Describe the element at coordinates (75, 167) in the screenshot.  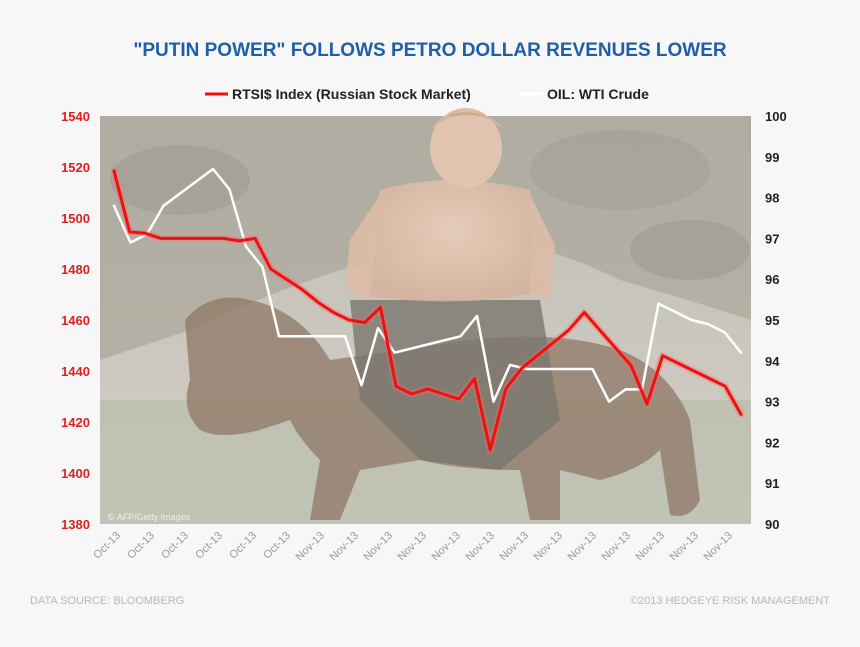
I see `left-tick-label: 1520` at that location.